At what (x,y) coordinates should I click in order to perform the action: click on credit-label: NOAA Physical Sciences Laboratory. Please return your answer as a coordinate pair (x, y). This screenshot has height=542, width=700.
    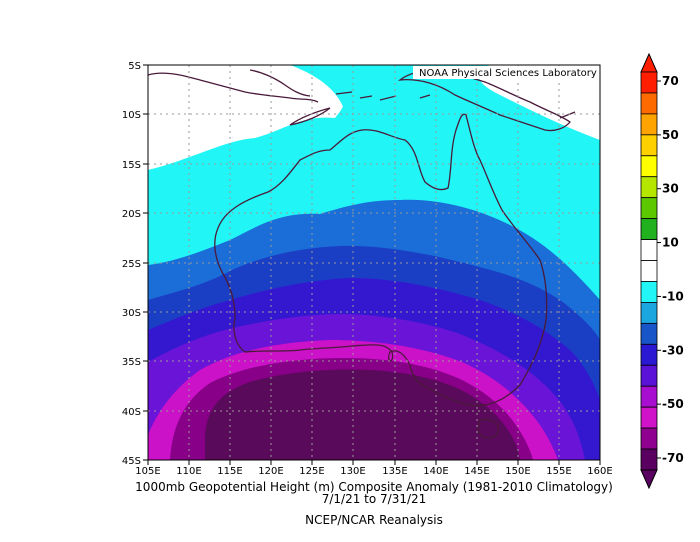
    Looking at the image, I should click on (508, 73).